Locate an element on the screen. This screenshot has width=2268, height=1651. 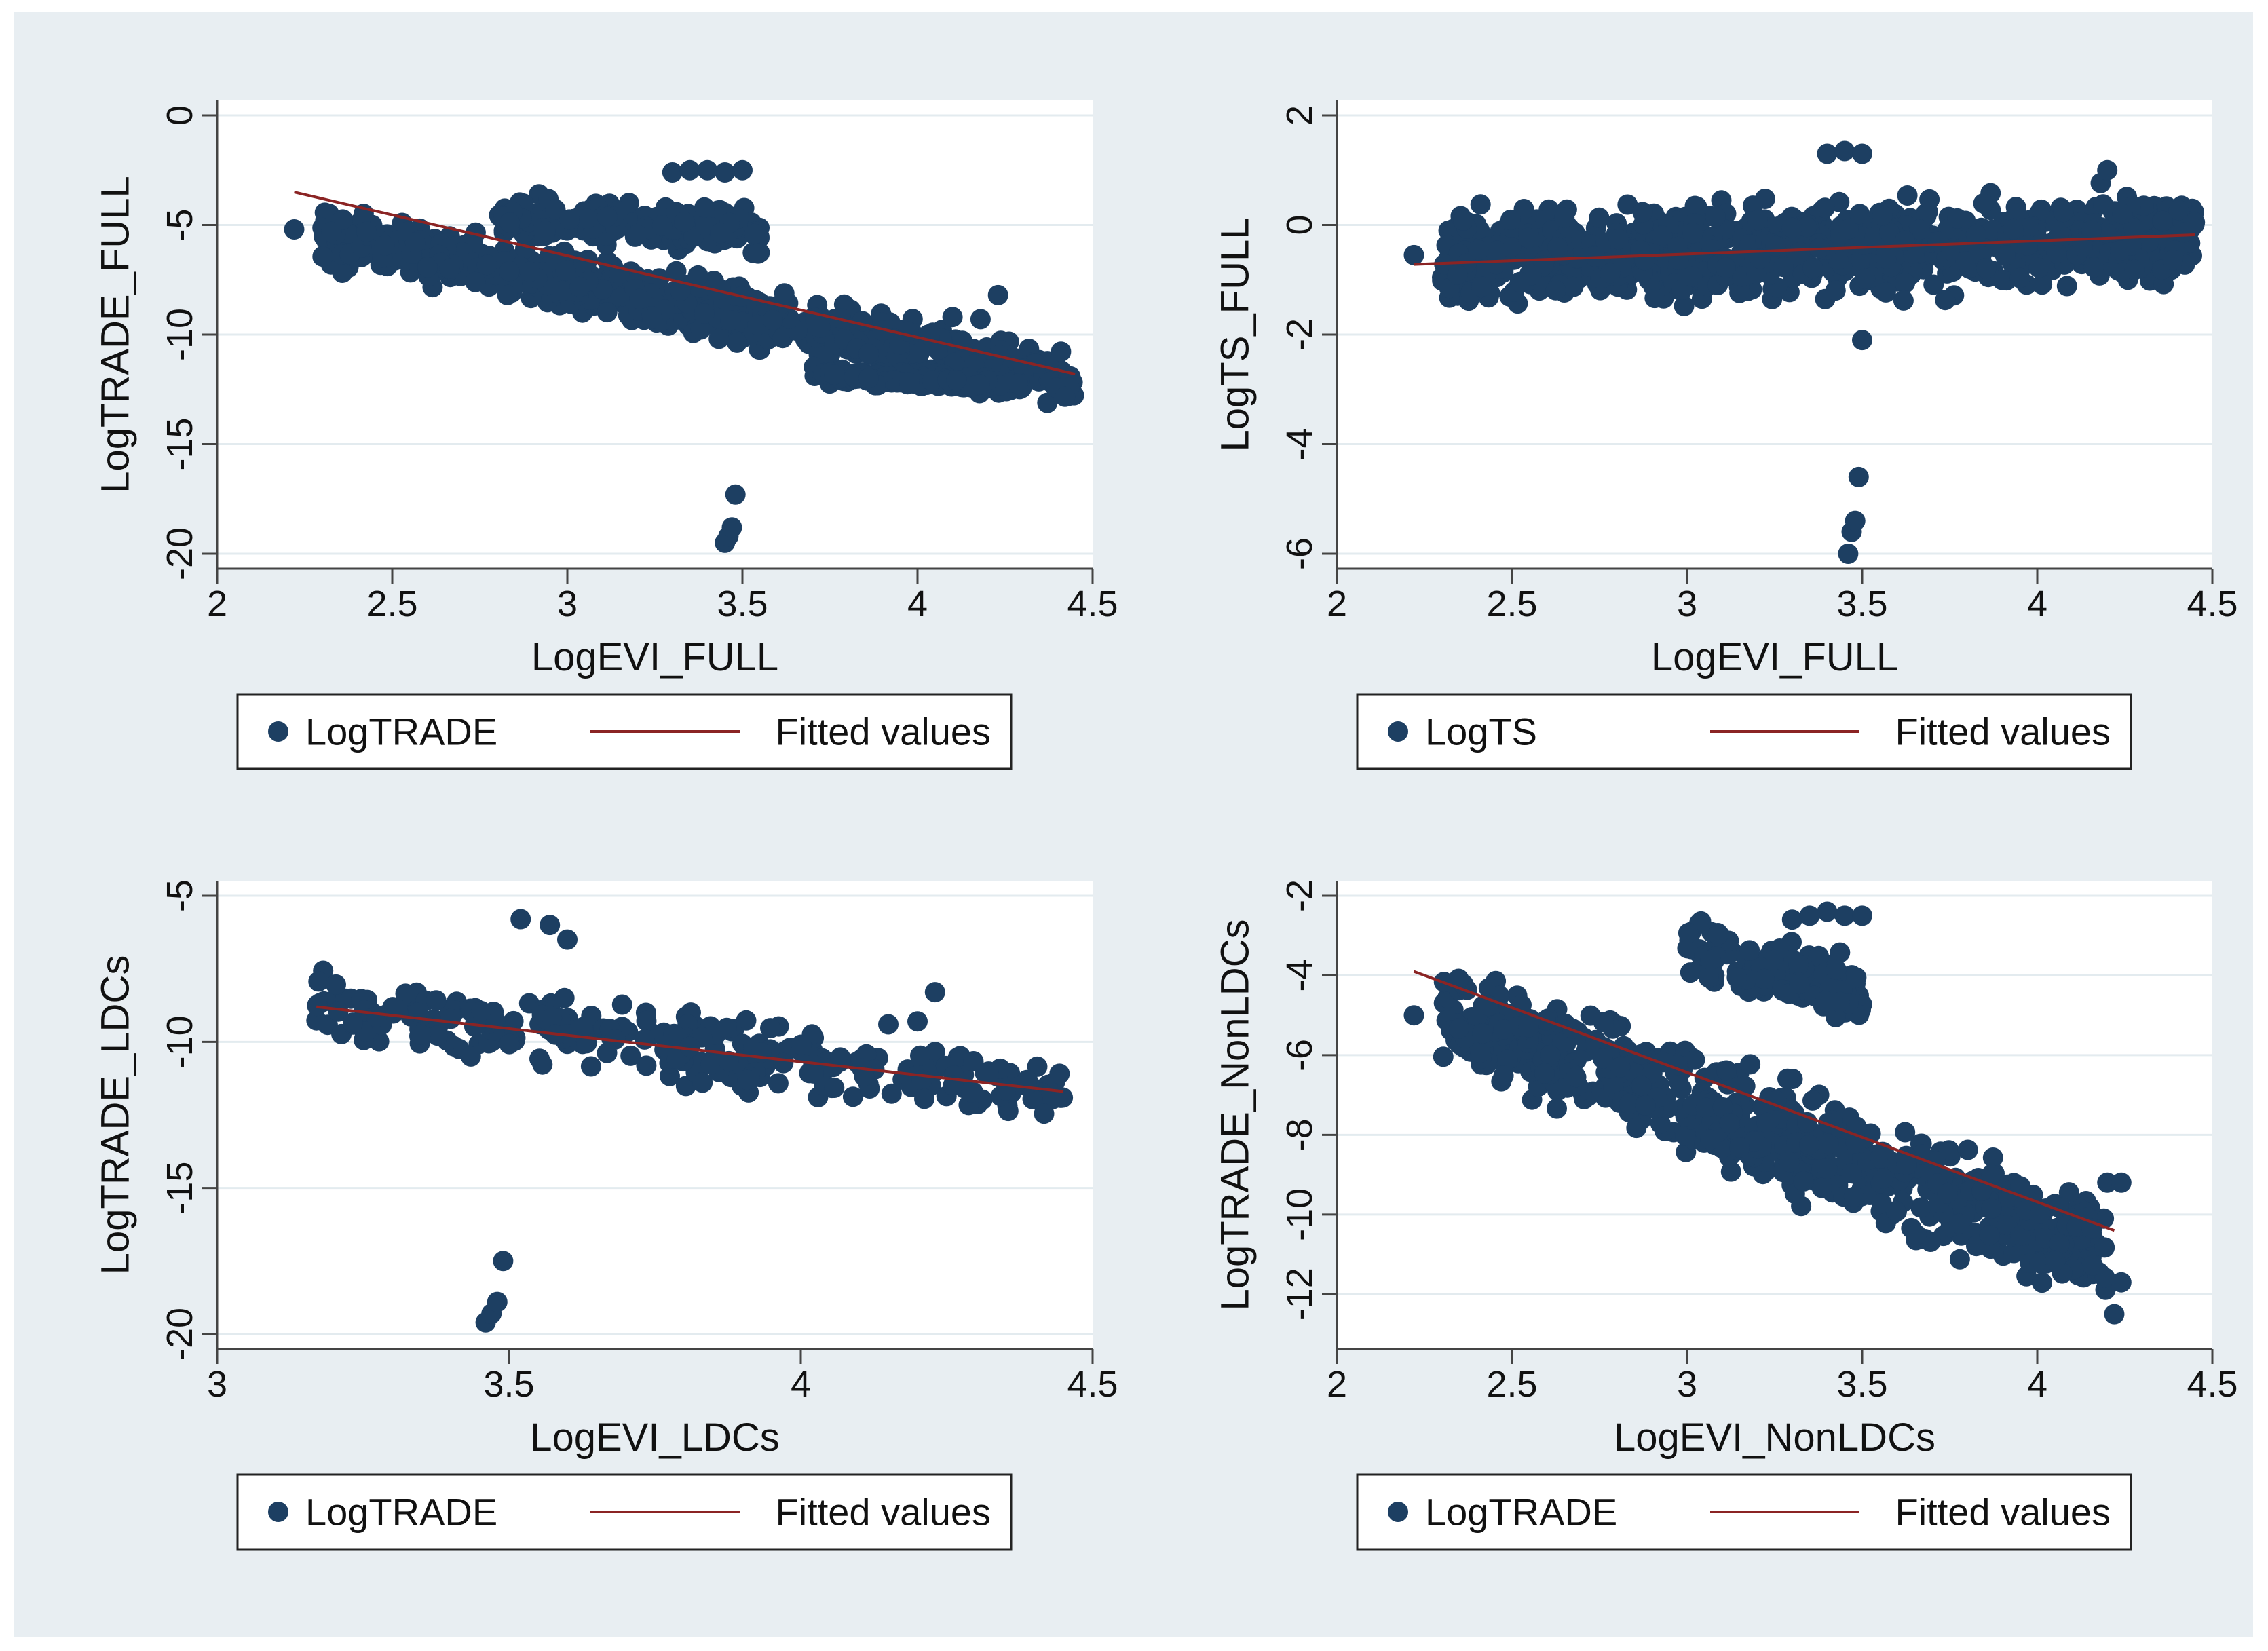
axes: 2 2.5 3 3.5 4 4.5 0 -5 -10 -15 -20 is located at coordinates (638, 362).